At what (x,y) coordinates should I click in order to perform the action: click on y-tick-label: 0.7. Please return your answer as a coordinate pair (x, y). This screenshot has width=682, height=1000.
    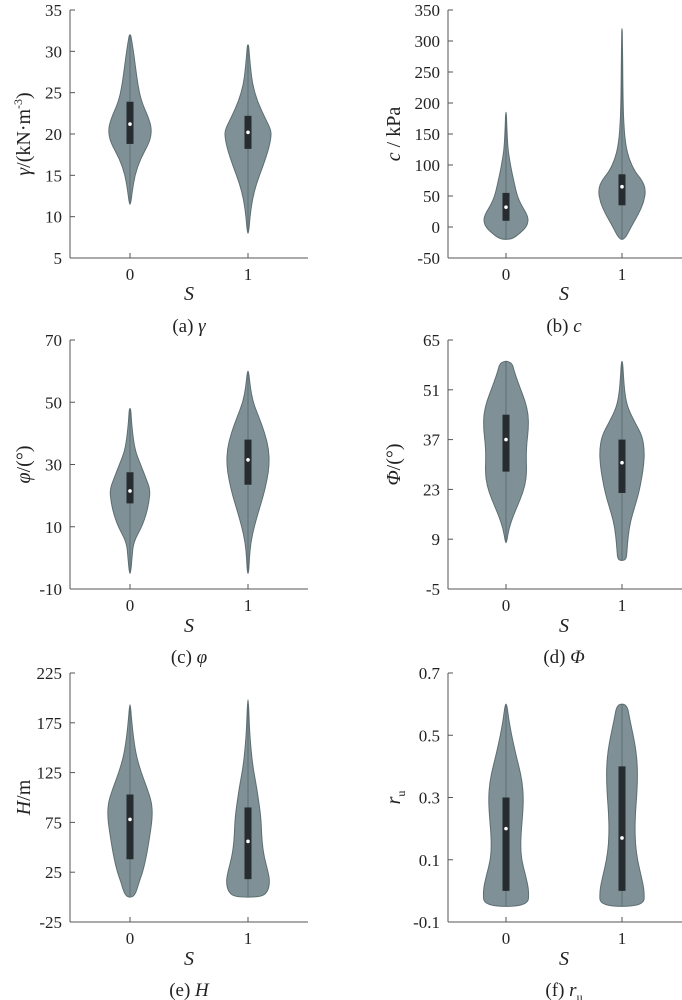
    Looking at the image, I should click on (430, 673).